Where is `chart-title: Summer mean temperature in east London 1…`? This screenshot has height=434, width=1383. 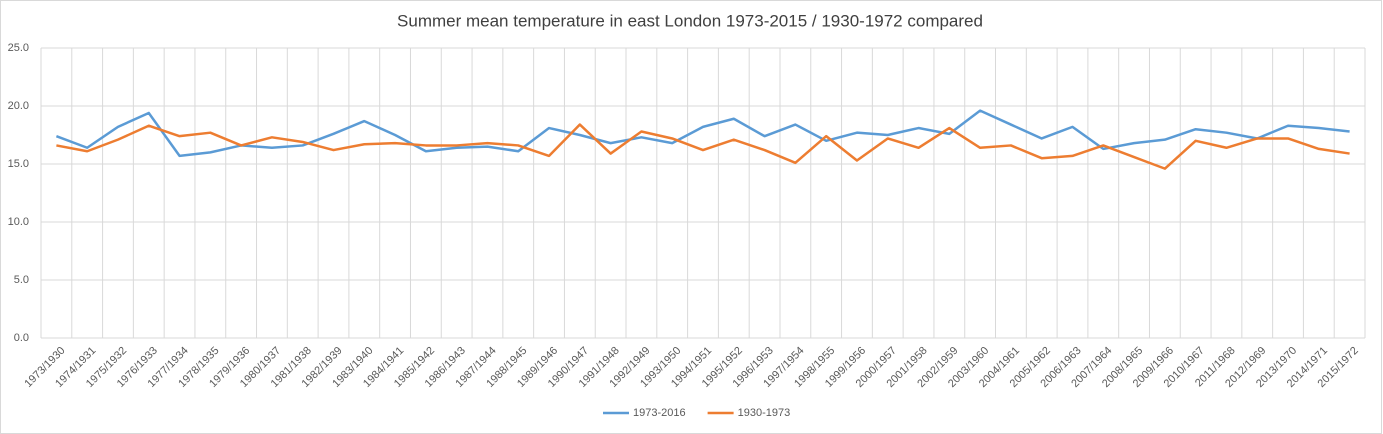 chart-title: Summer mean temperature in east London 1… is located at coordinates (690, 20).